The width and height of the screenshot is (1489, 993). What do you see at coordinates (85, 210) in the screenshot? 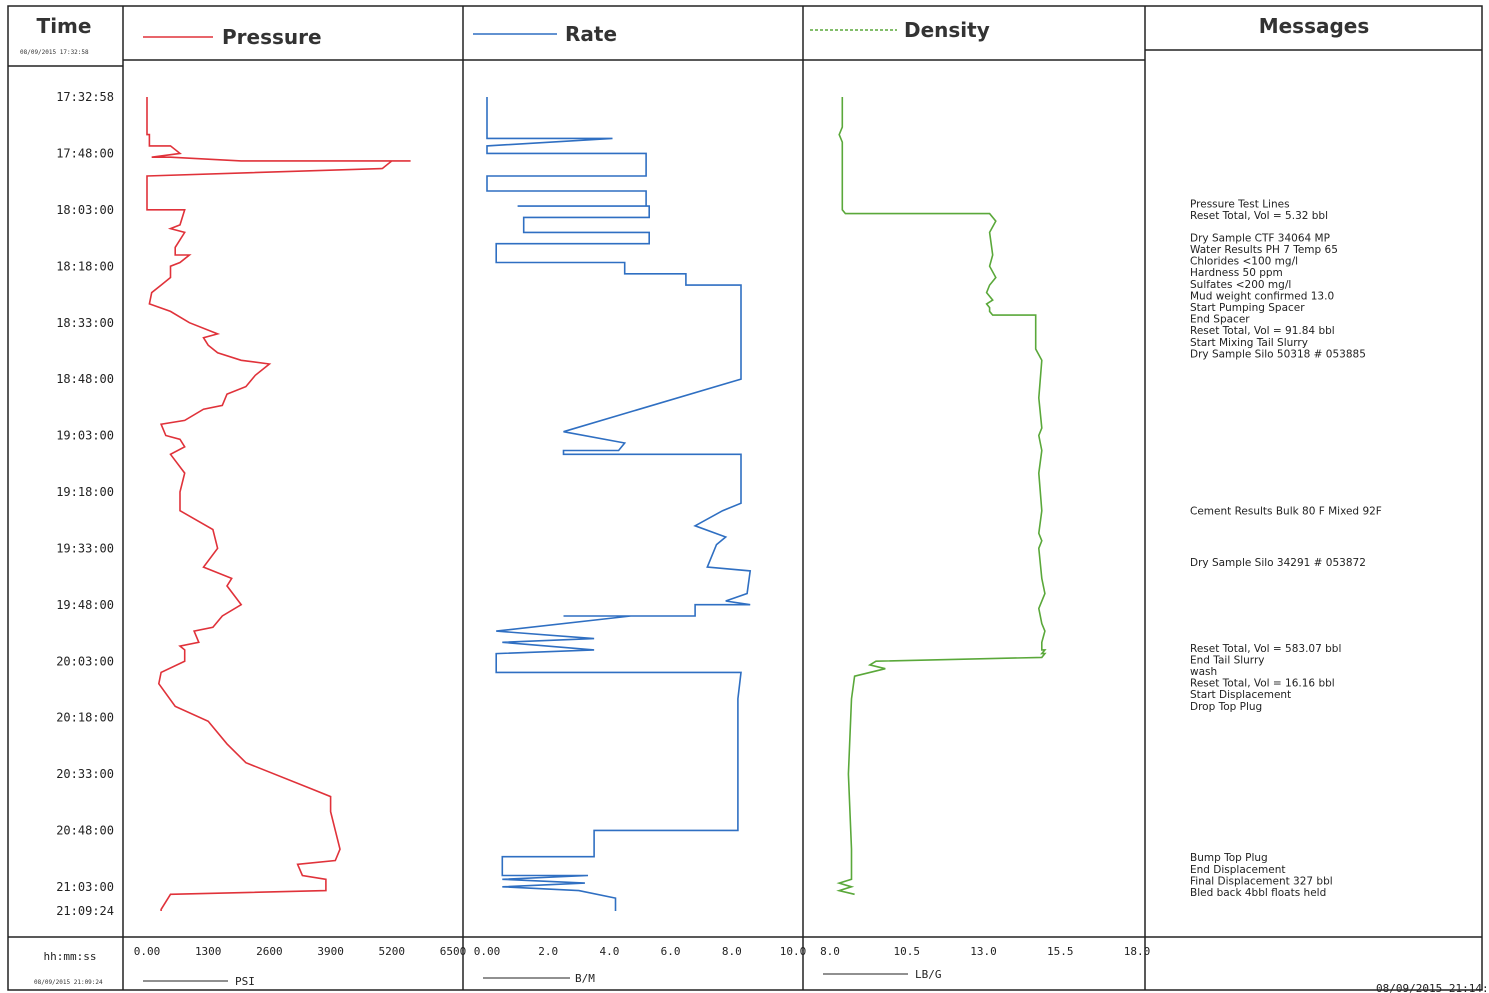
I see `time-tick-label: 18:03:00` at bounding box center [85, 210].